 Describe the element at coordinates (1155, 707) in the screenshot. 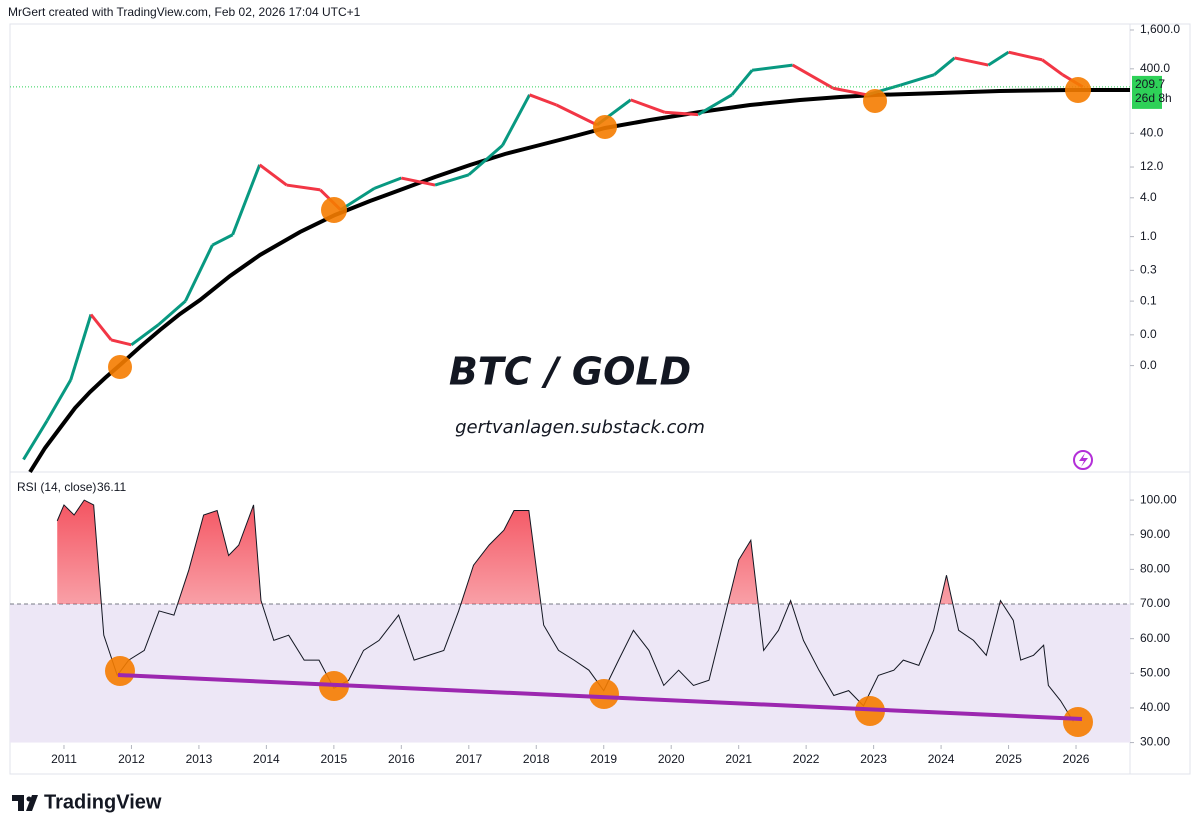

I see `y-tick-label: 40.00` at that location.